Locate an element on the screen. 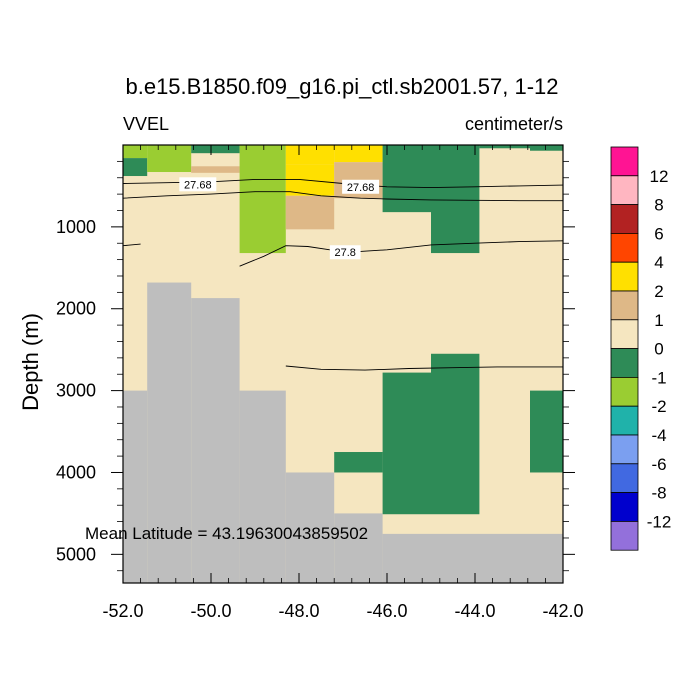 This screenshot has height=700, width=700. contour-label: 27.8 is located at coordinates (344, 253).